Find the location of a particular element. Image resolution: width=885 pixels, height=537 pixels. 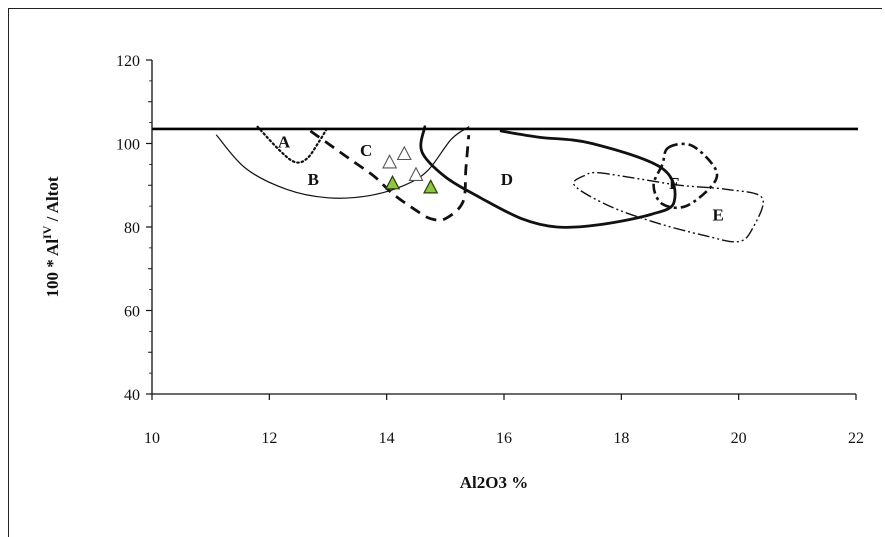

region-e-outline is located at coordinates (668, 207).